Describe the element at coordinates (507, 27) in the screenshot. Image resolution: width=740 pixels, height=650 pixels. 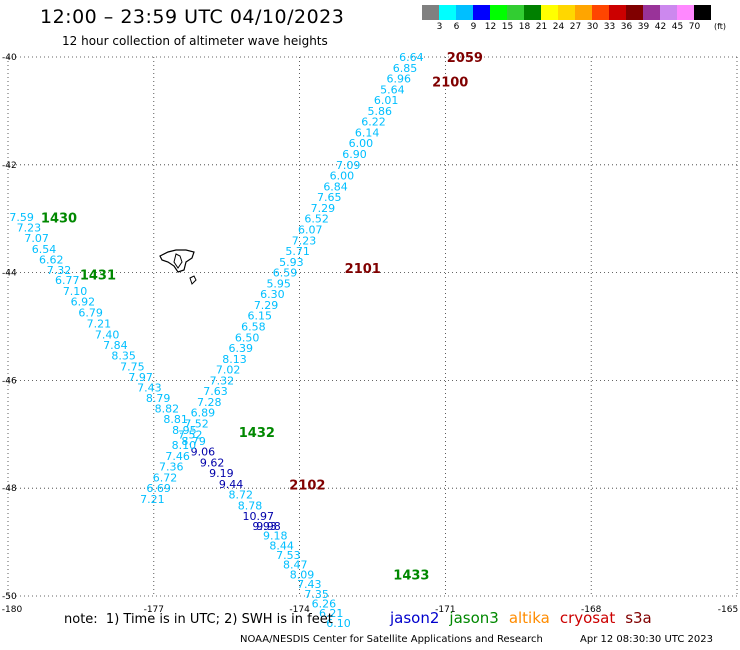
I see `scale-label: 15` at that location.